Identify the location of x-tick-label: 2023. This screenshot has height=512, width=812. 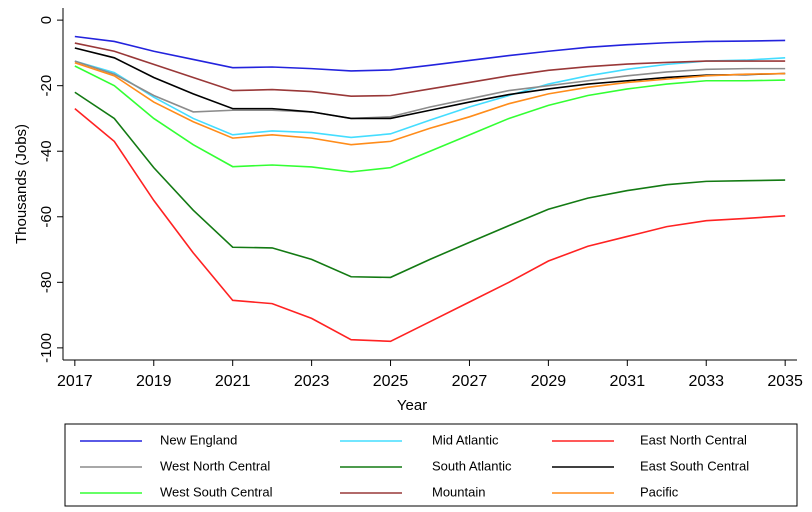
(312, 381).